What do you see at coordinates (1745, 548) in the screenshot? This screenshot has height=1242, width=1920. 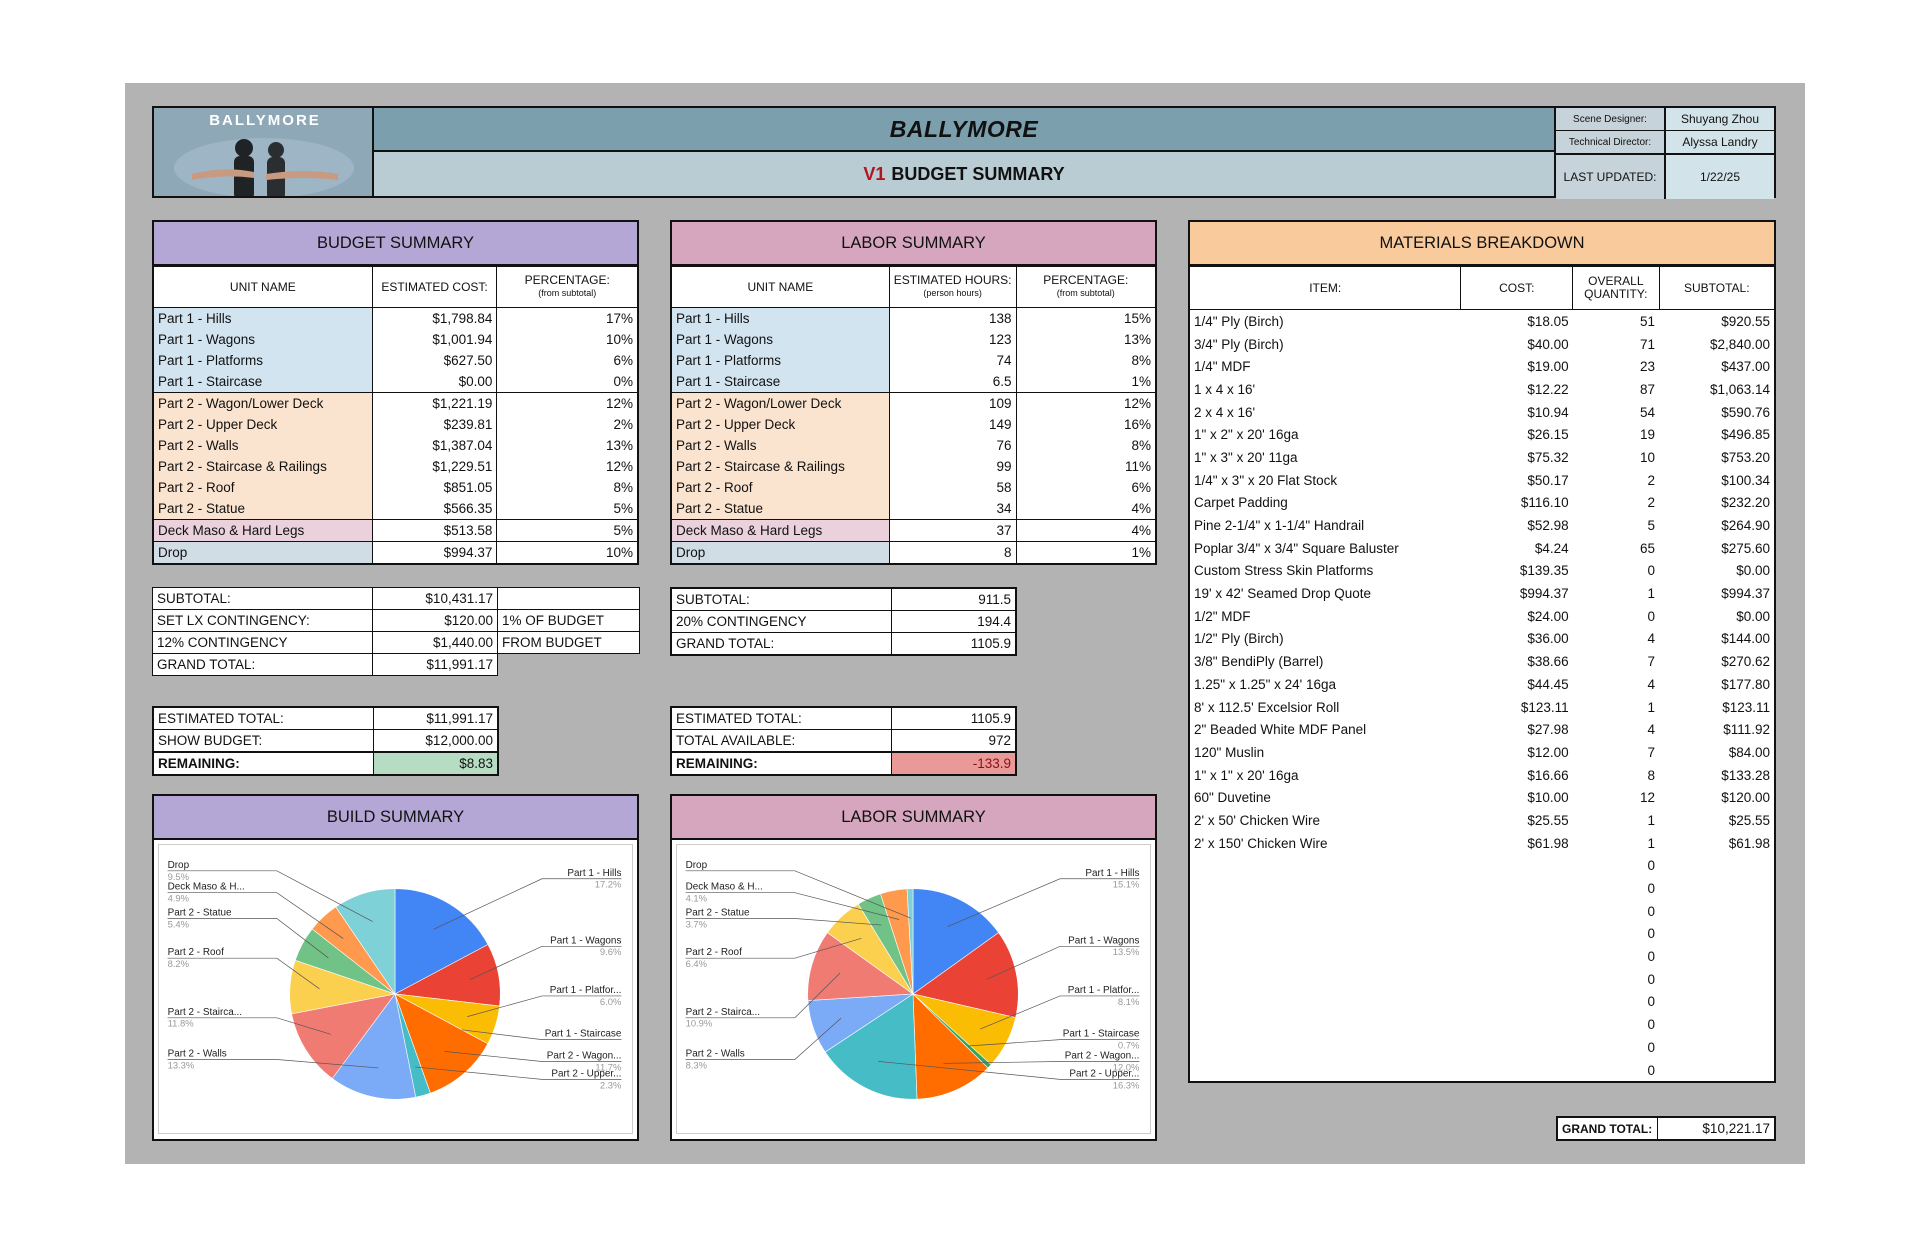 I see `subtotal-cell: $275.60` at bounding box center [1745, 548].